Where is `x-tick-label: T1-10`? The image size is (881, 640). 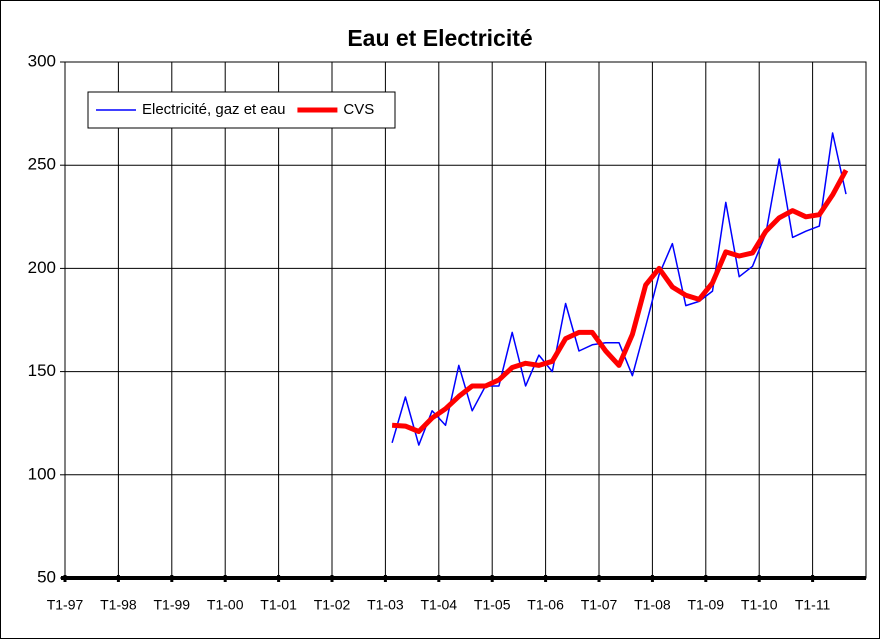 x-tick-label: T1-10 is located at coordinates (759, 605).